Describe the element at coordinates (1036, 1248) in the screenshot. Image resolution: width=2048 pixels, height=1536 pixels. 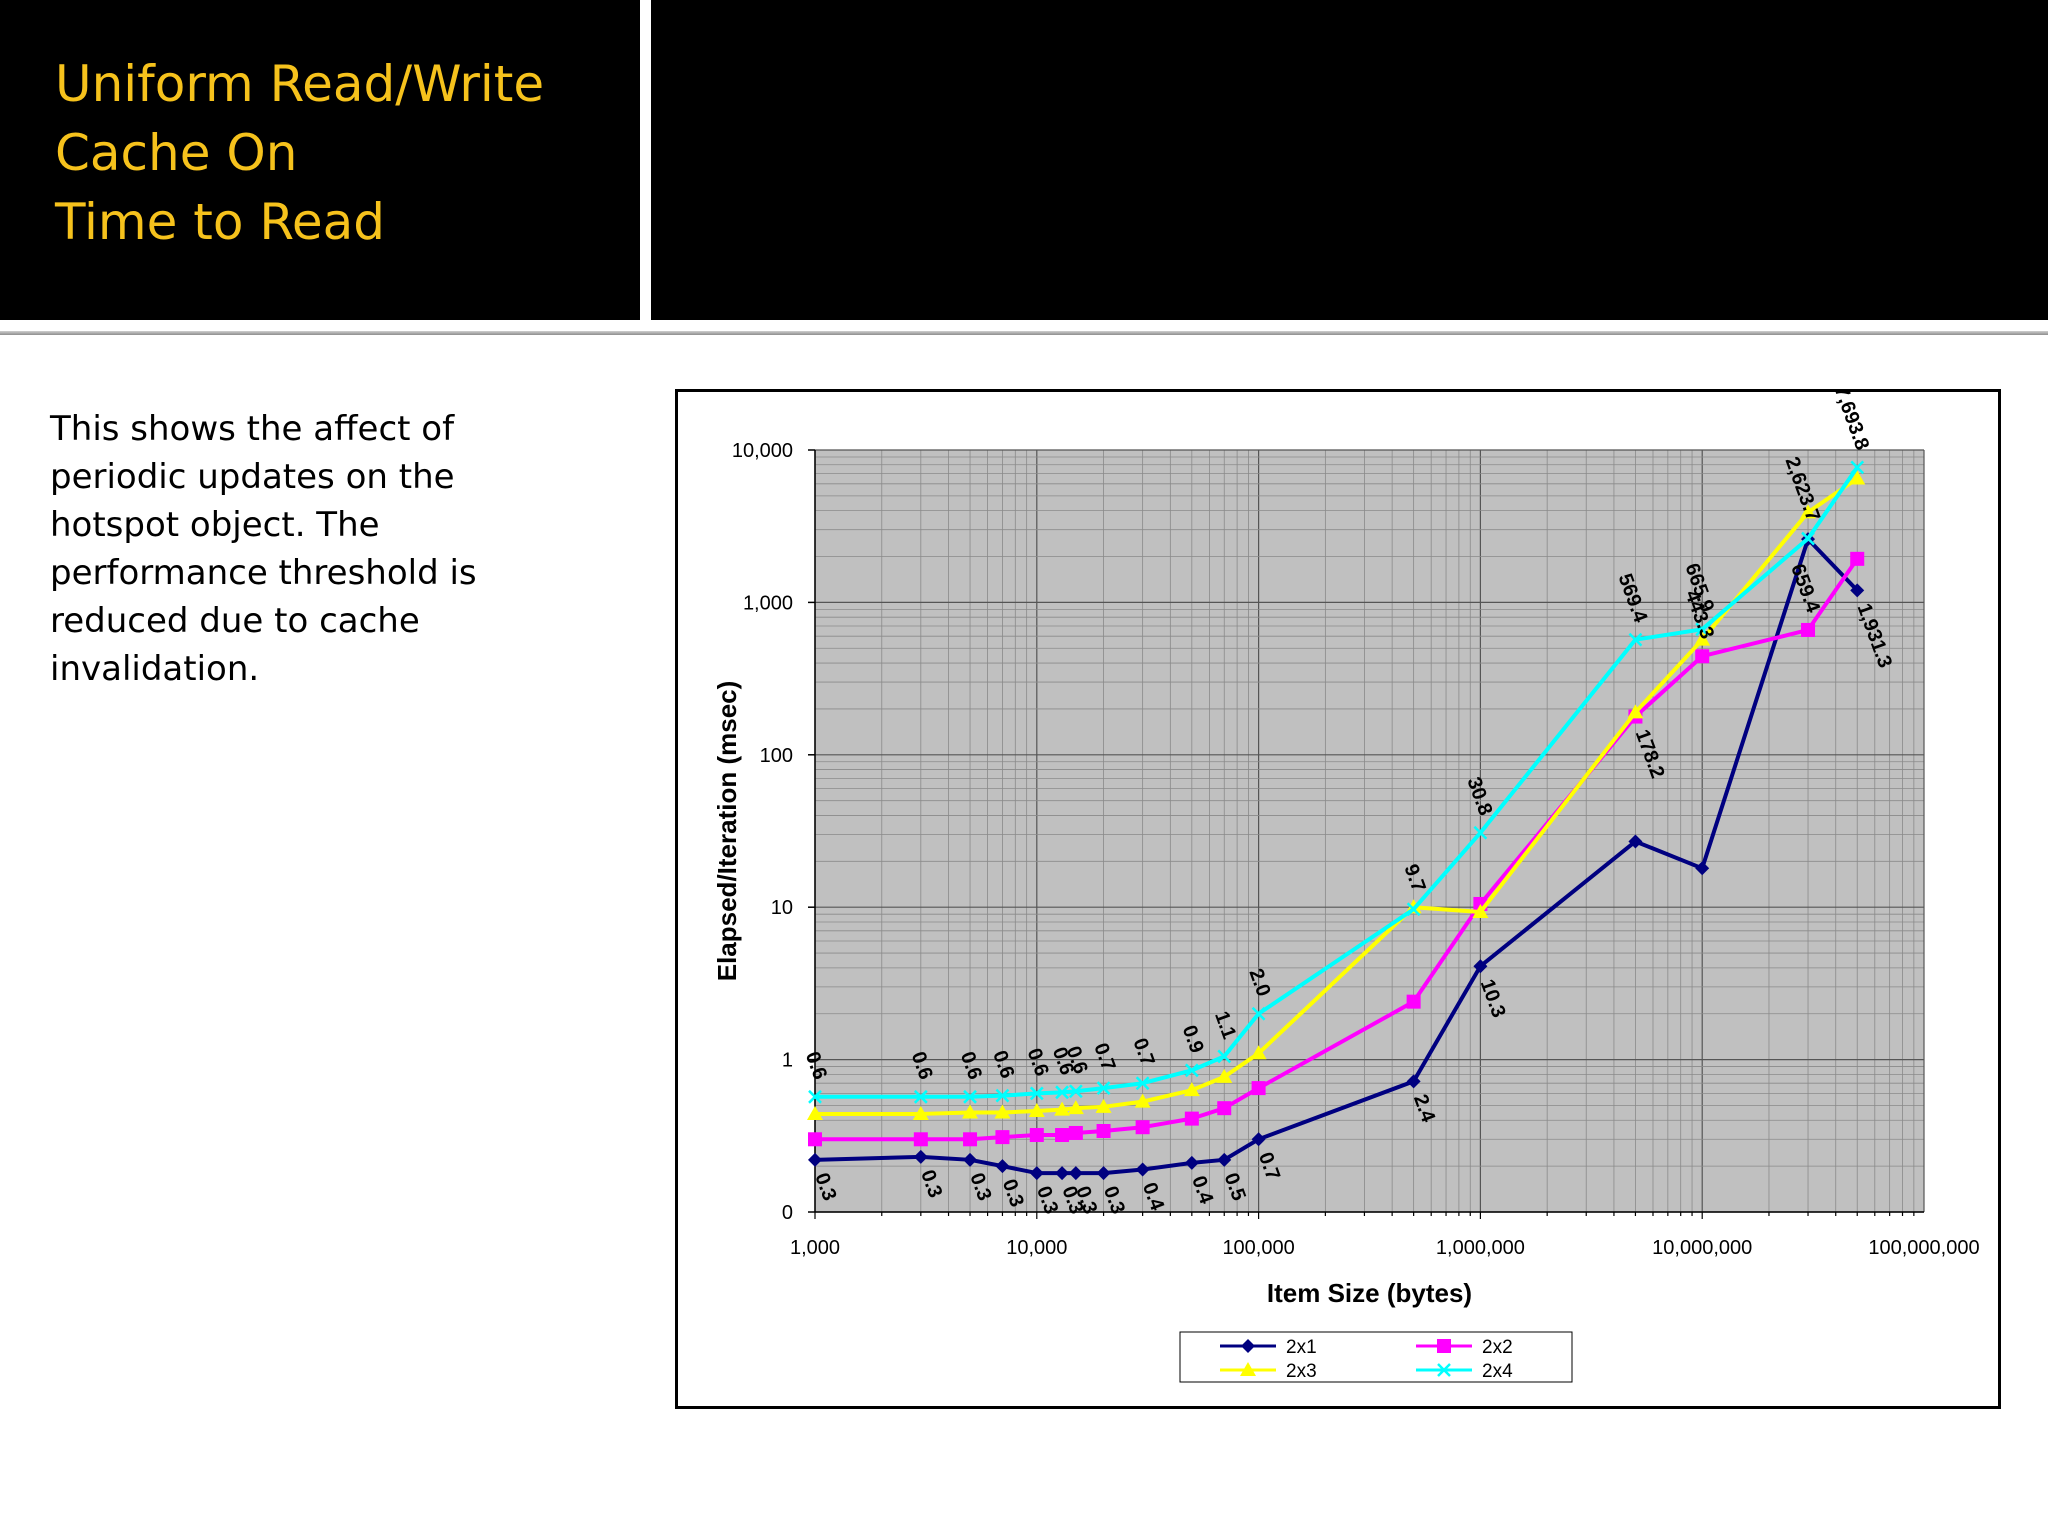
I see `x-tick-label: 10,000` at that location.